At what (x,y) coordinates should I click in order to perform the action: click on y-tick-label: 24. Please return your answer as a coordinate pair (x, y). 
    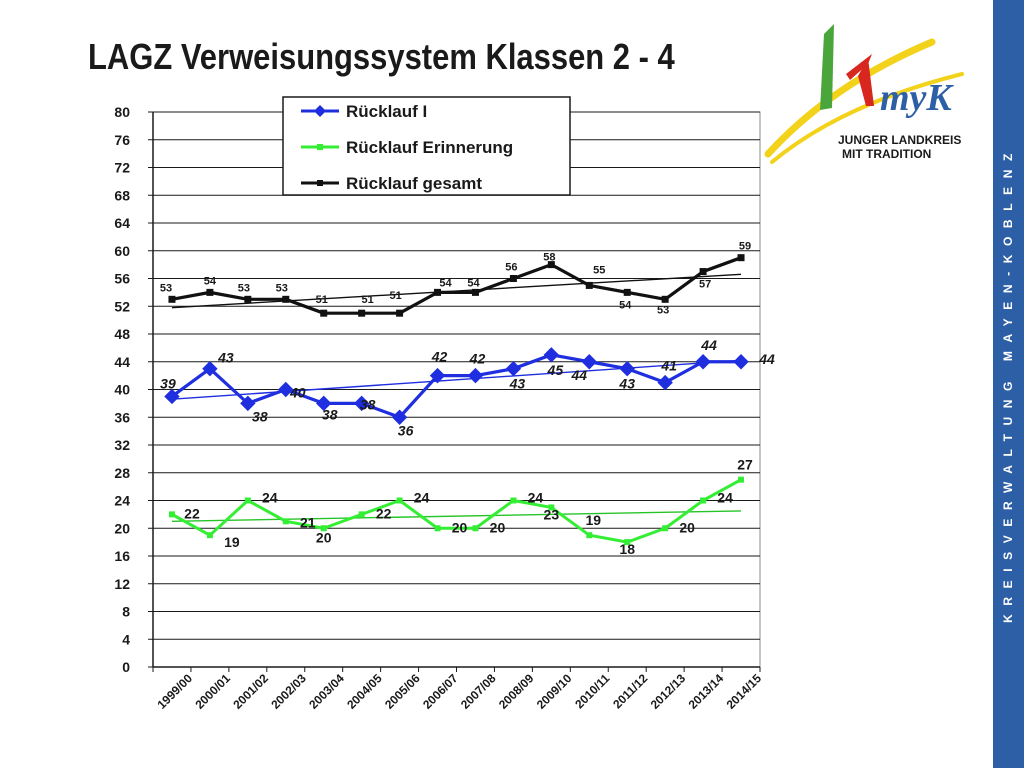
    Looking at the image, I should click on (122, 501).